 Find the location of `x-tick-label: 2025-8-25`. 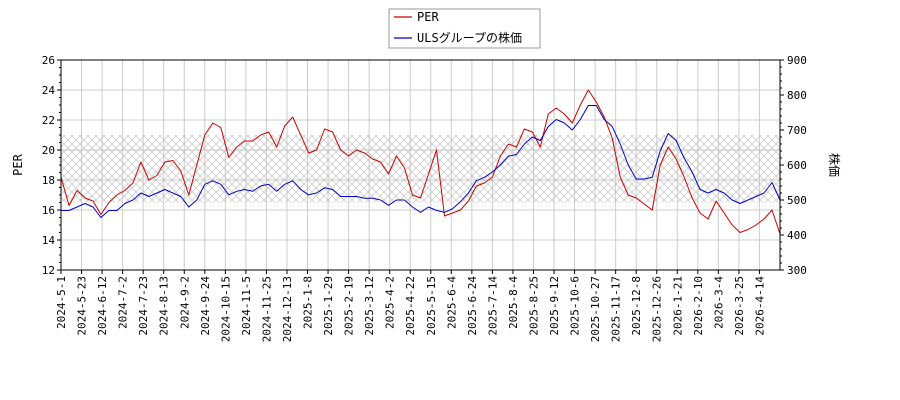

x-tick-label: 2025-8-25 is located at coordinates (533, 306).